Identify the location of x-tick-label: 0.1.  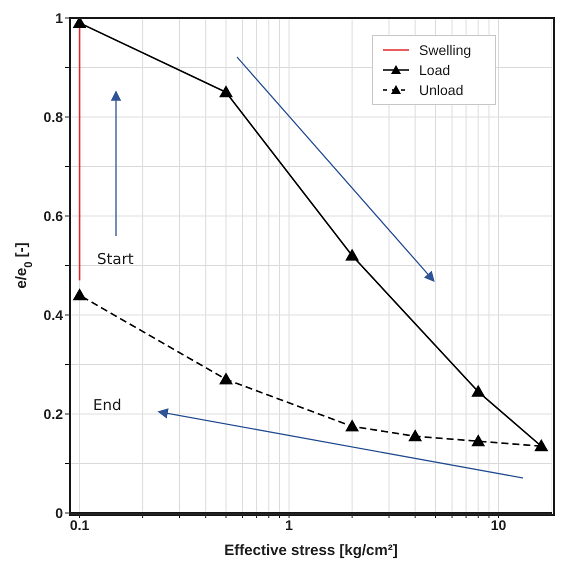
(80, 524).